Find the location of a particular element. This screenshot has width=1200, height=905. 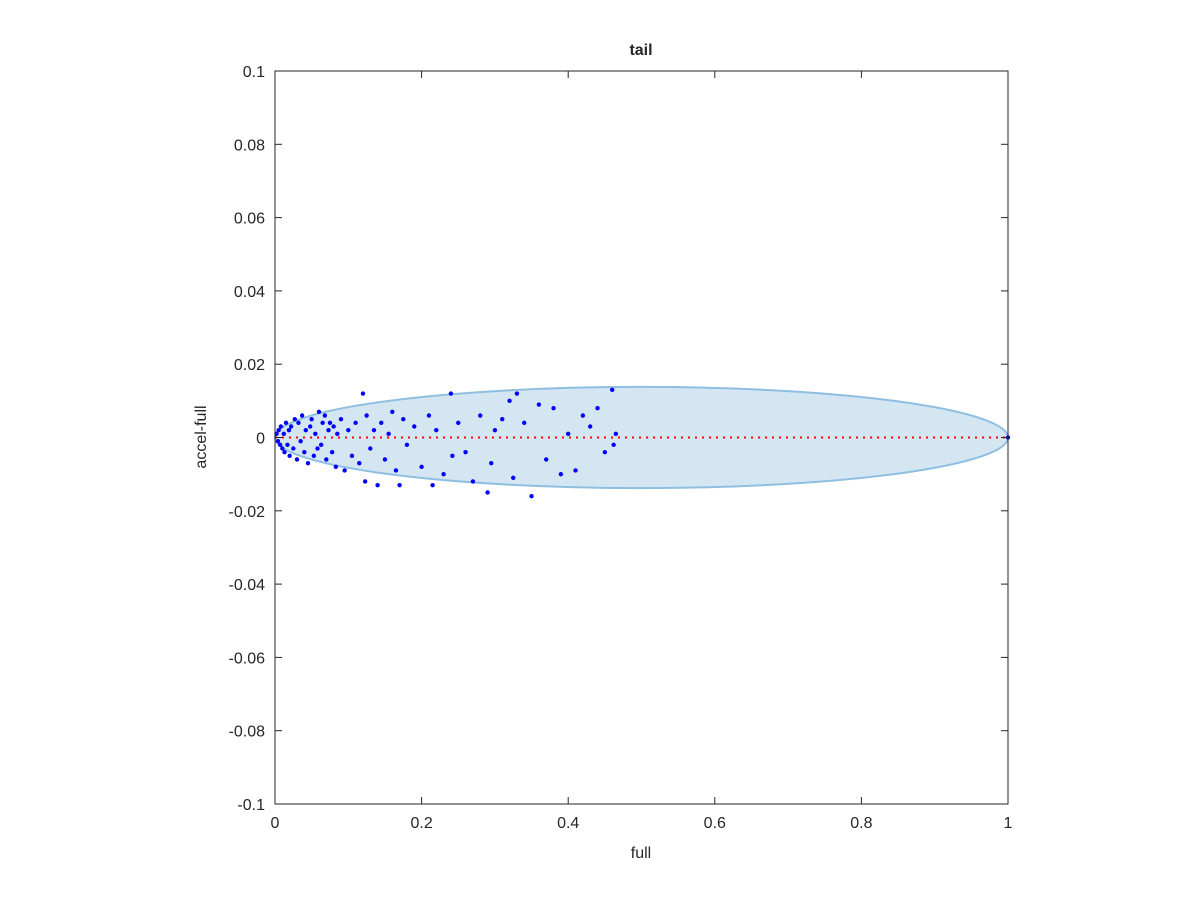

x-axis-label: full is located at coordinates (641, 853).